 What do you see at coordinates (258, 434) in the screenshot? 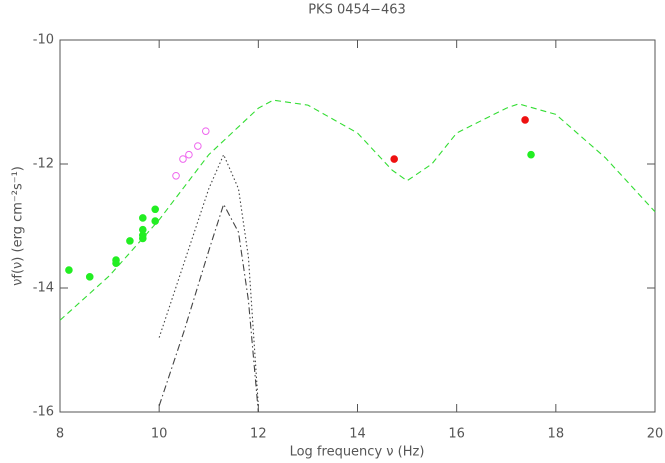
I see `x-tick-label: 12` at bounding box center [258, 434].